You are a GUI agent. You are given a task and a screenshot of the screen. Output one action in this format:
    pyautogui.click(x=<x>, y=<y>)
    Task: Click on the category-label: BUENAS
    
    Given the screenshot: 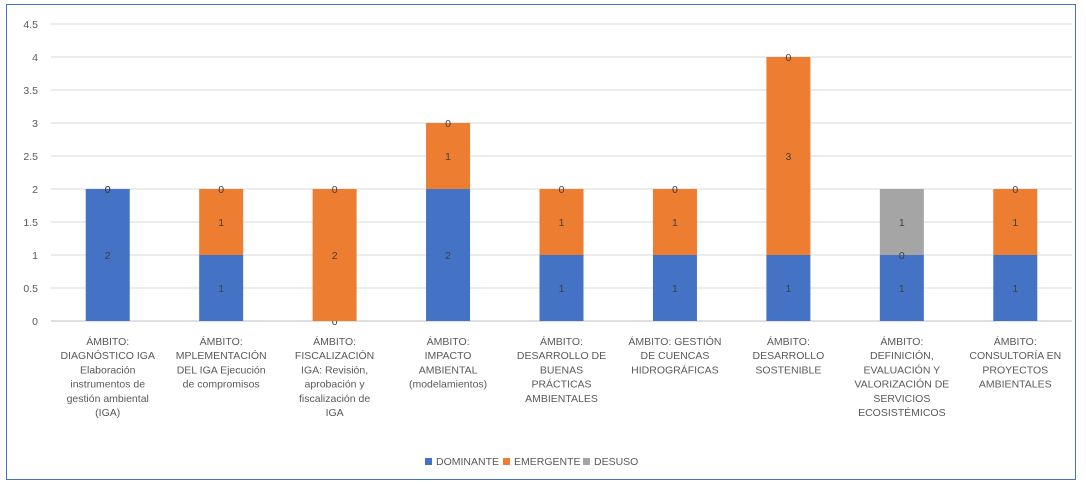 What is the action you would take?
    pyautogui.click(x=561, y=370)
    